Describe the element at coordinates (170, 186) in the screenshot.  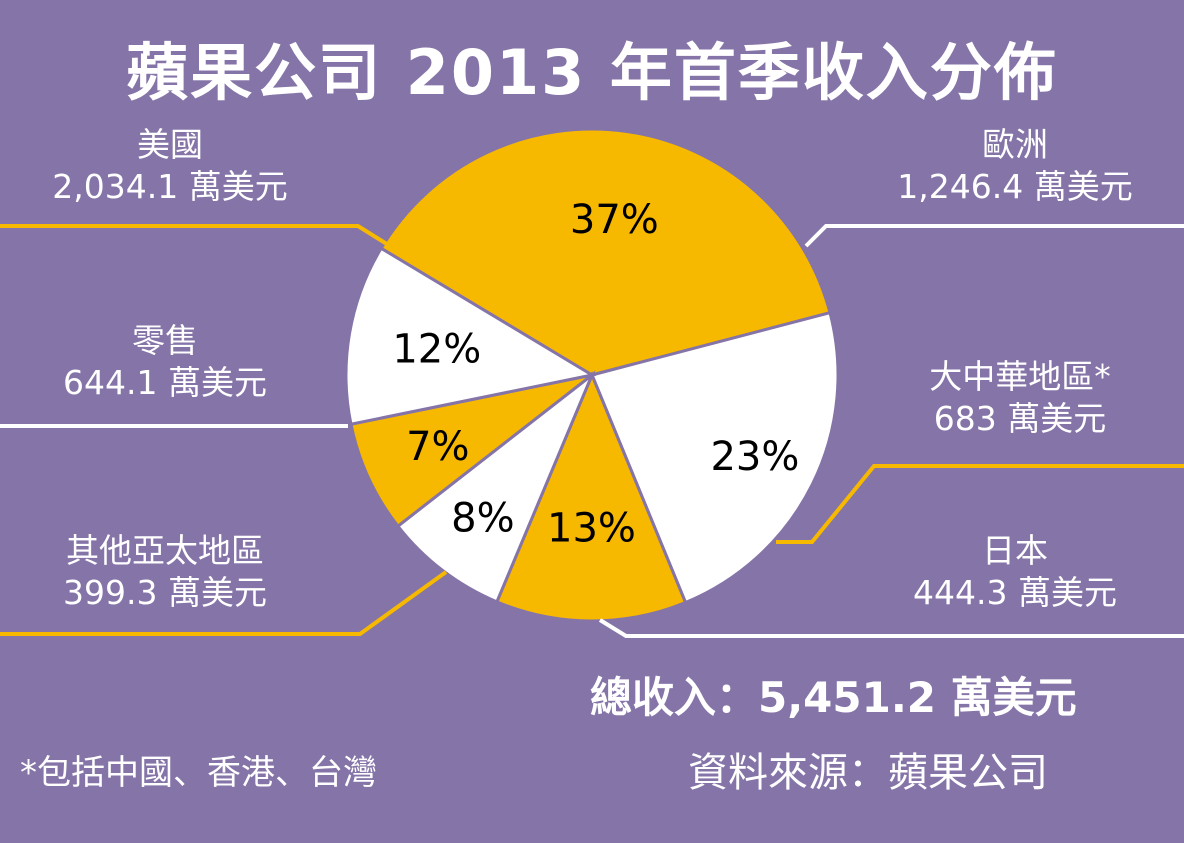
I see `label-usa-value: 2,034.1 萬美元` at that location.